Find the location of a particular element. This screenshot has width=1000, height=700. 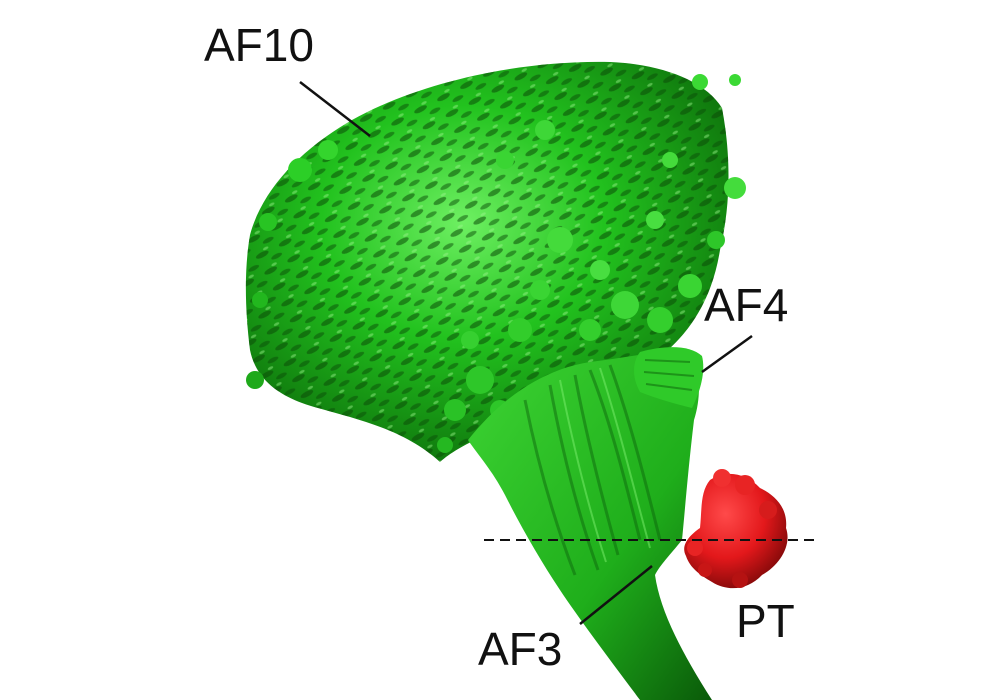

af3-leader-line is located at coordinates (616, 595).